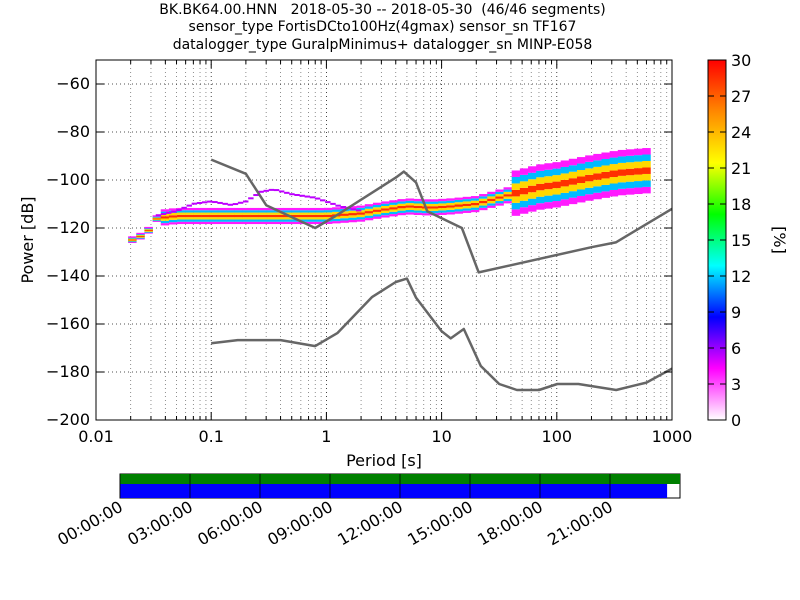 Image resolution: width=800 pixels, height=600 pixels. I want to click on colorbar-tick-label: 30, so click(741, 60).